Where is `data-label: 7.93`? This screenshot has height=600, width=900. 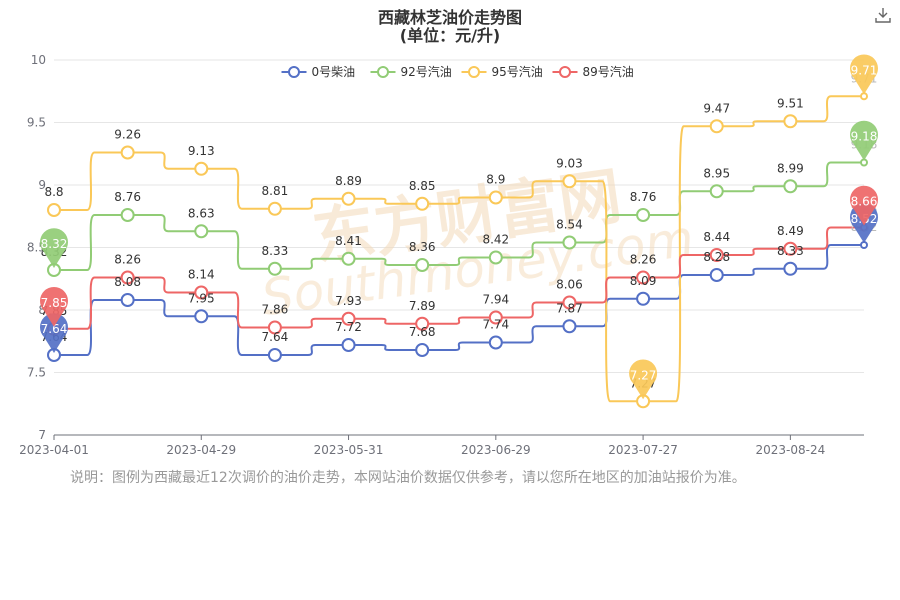
data-label: 7.93 is located at coordinates (348, 301).